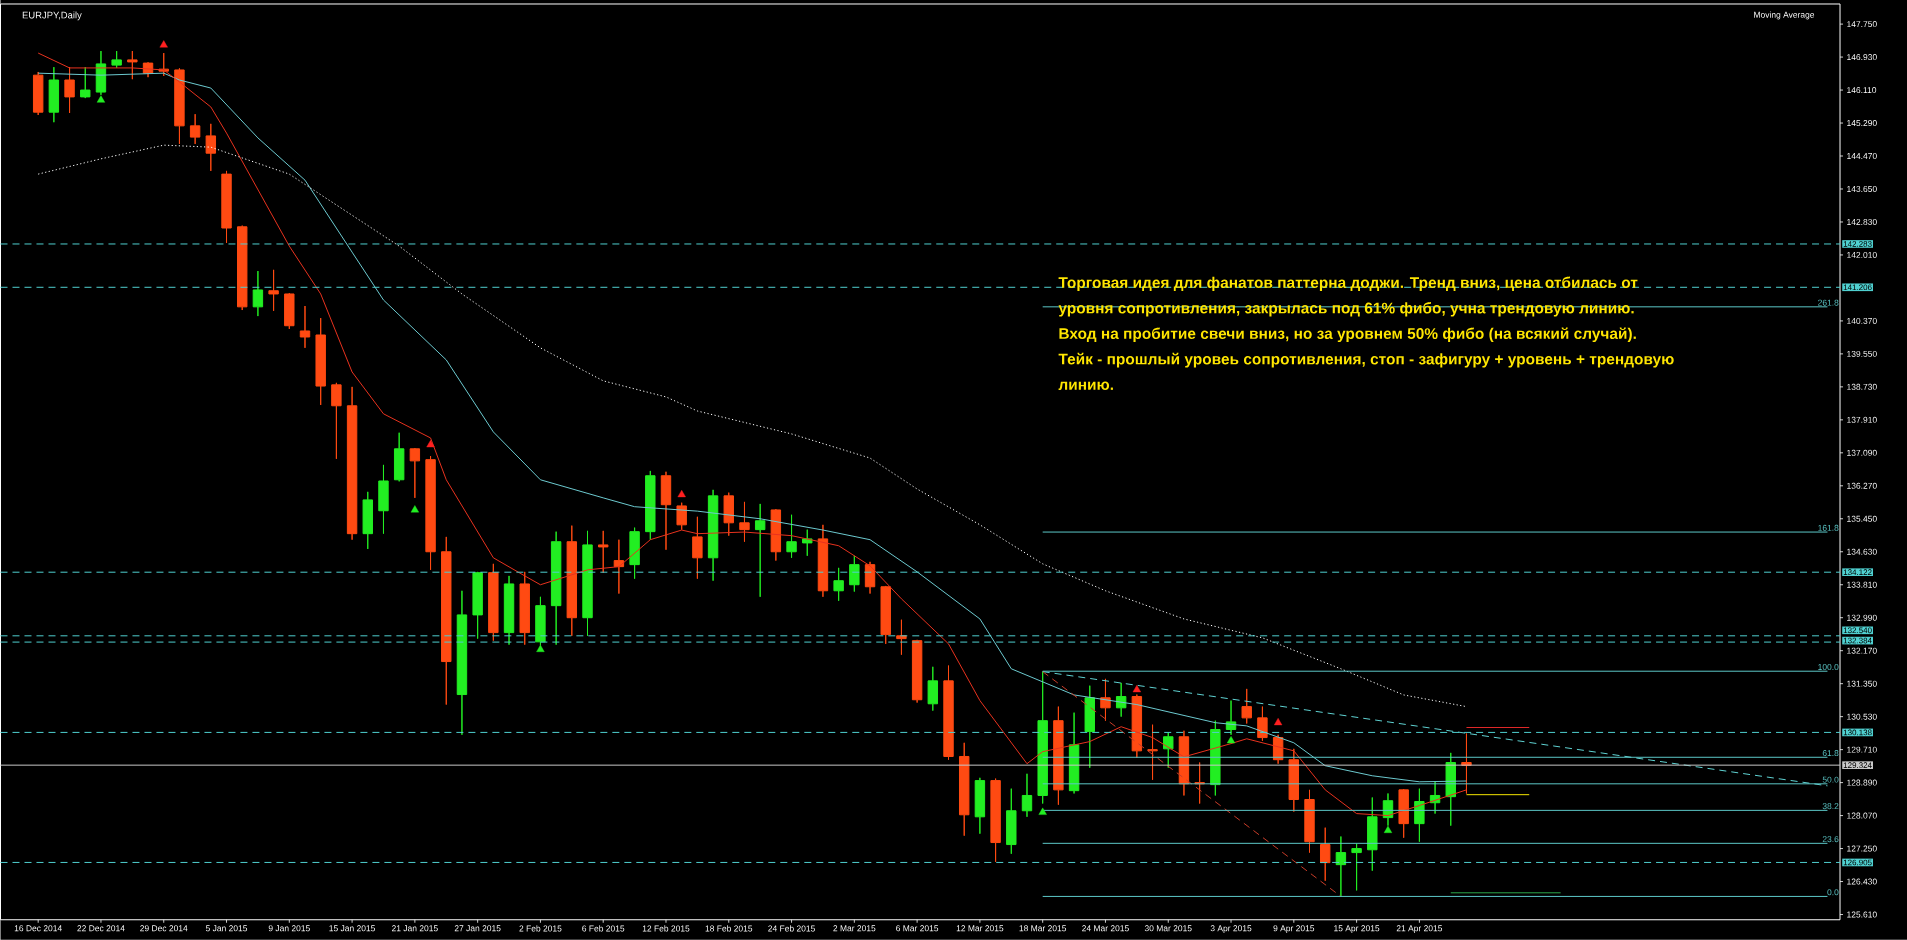 The image size is (1907, 940). Describe the element at coordinates (1862, 57) in the screenshot. I see `y-tick-label: 146.930` at that location.